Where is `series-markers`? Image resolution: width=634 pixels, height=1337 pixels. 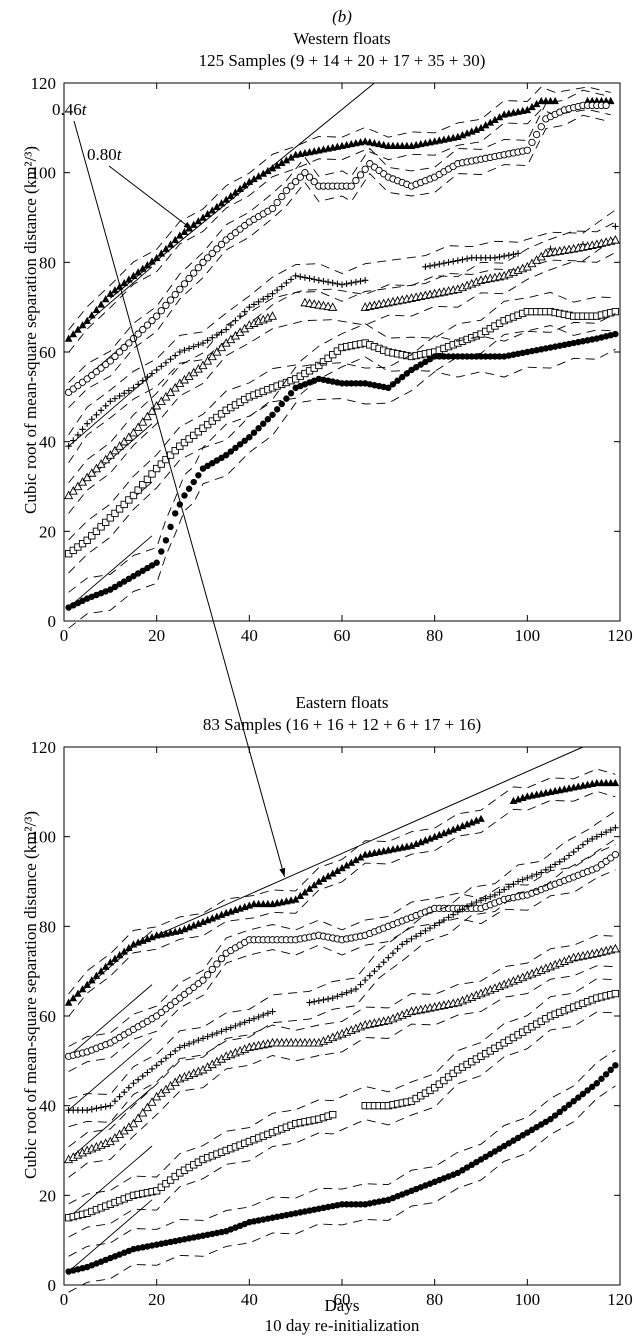 series-markers is located at coordinates (342, 1053).